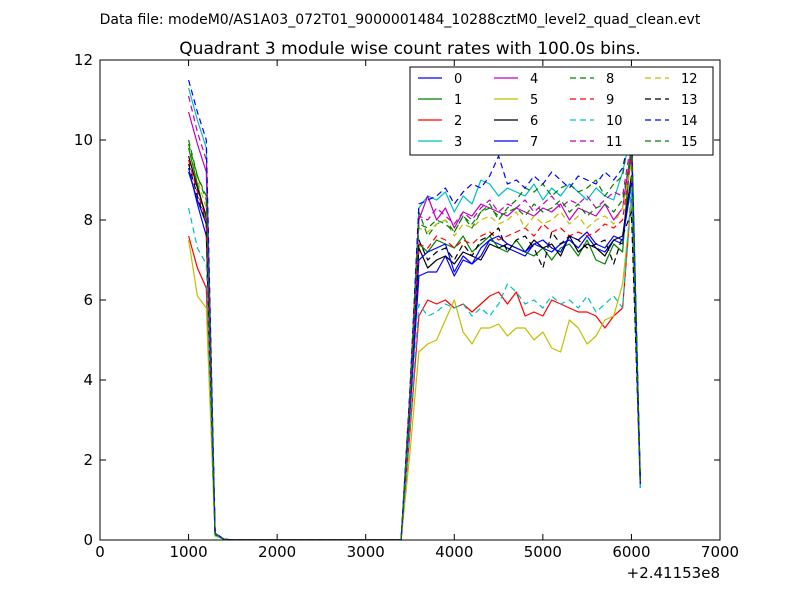 The width and height of the screenshot is (800, 600). What do you see at coordinates (689, 142) in the screenshot?
I see `legend-label-15: 15` at bounding box center [689, 142].